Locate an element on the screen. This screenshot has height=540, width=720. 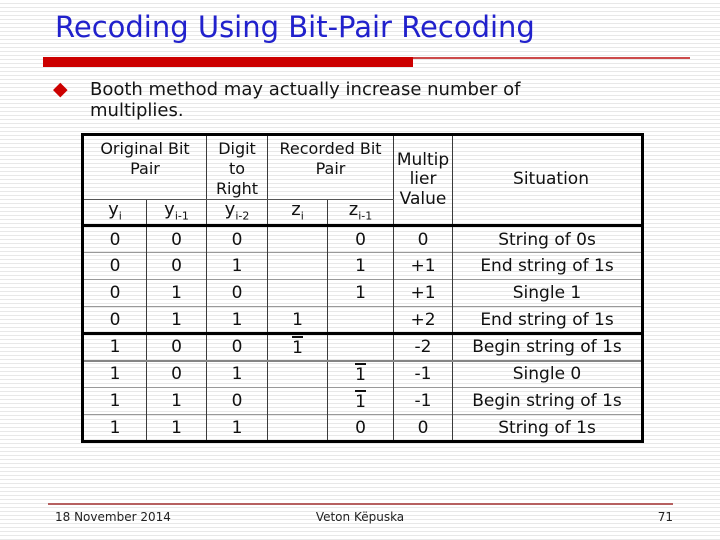
footer-page-number: 71 is located at coordinates (665, 517).